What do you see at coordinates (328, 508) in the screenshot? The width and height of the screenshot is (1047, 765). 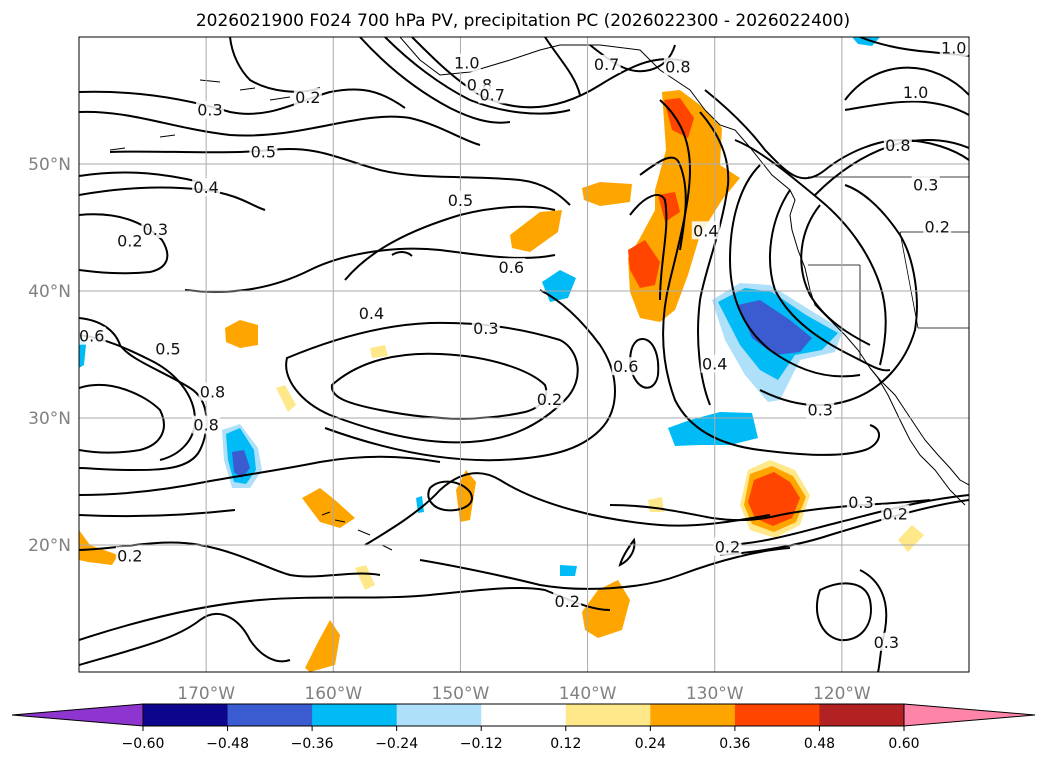 I see `pc-positive-160w` at bounding box center [328, 508].